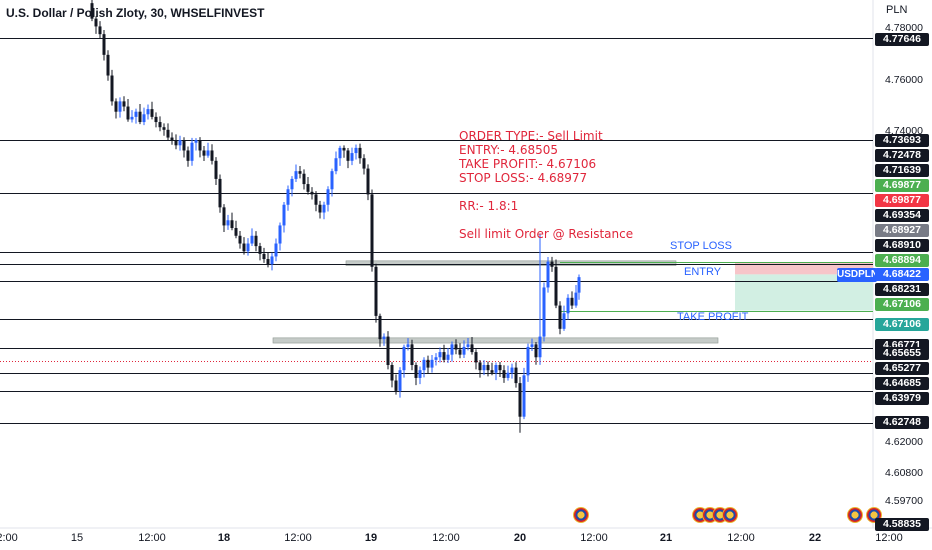 The height and width of the screenshot is (550, 932). I want to click on zone-support, so click(495, 340).